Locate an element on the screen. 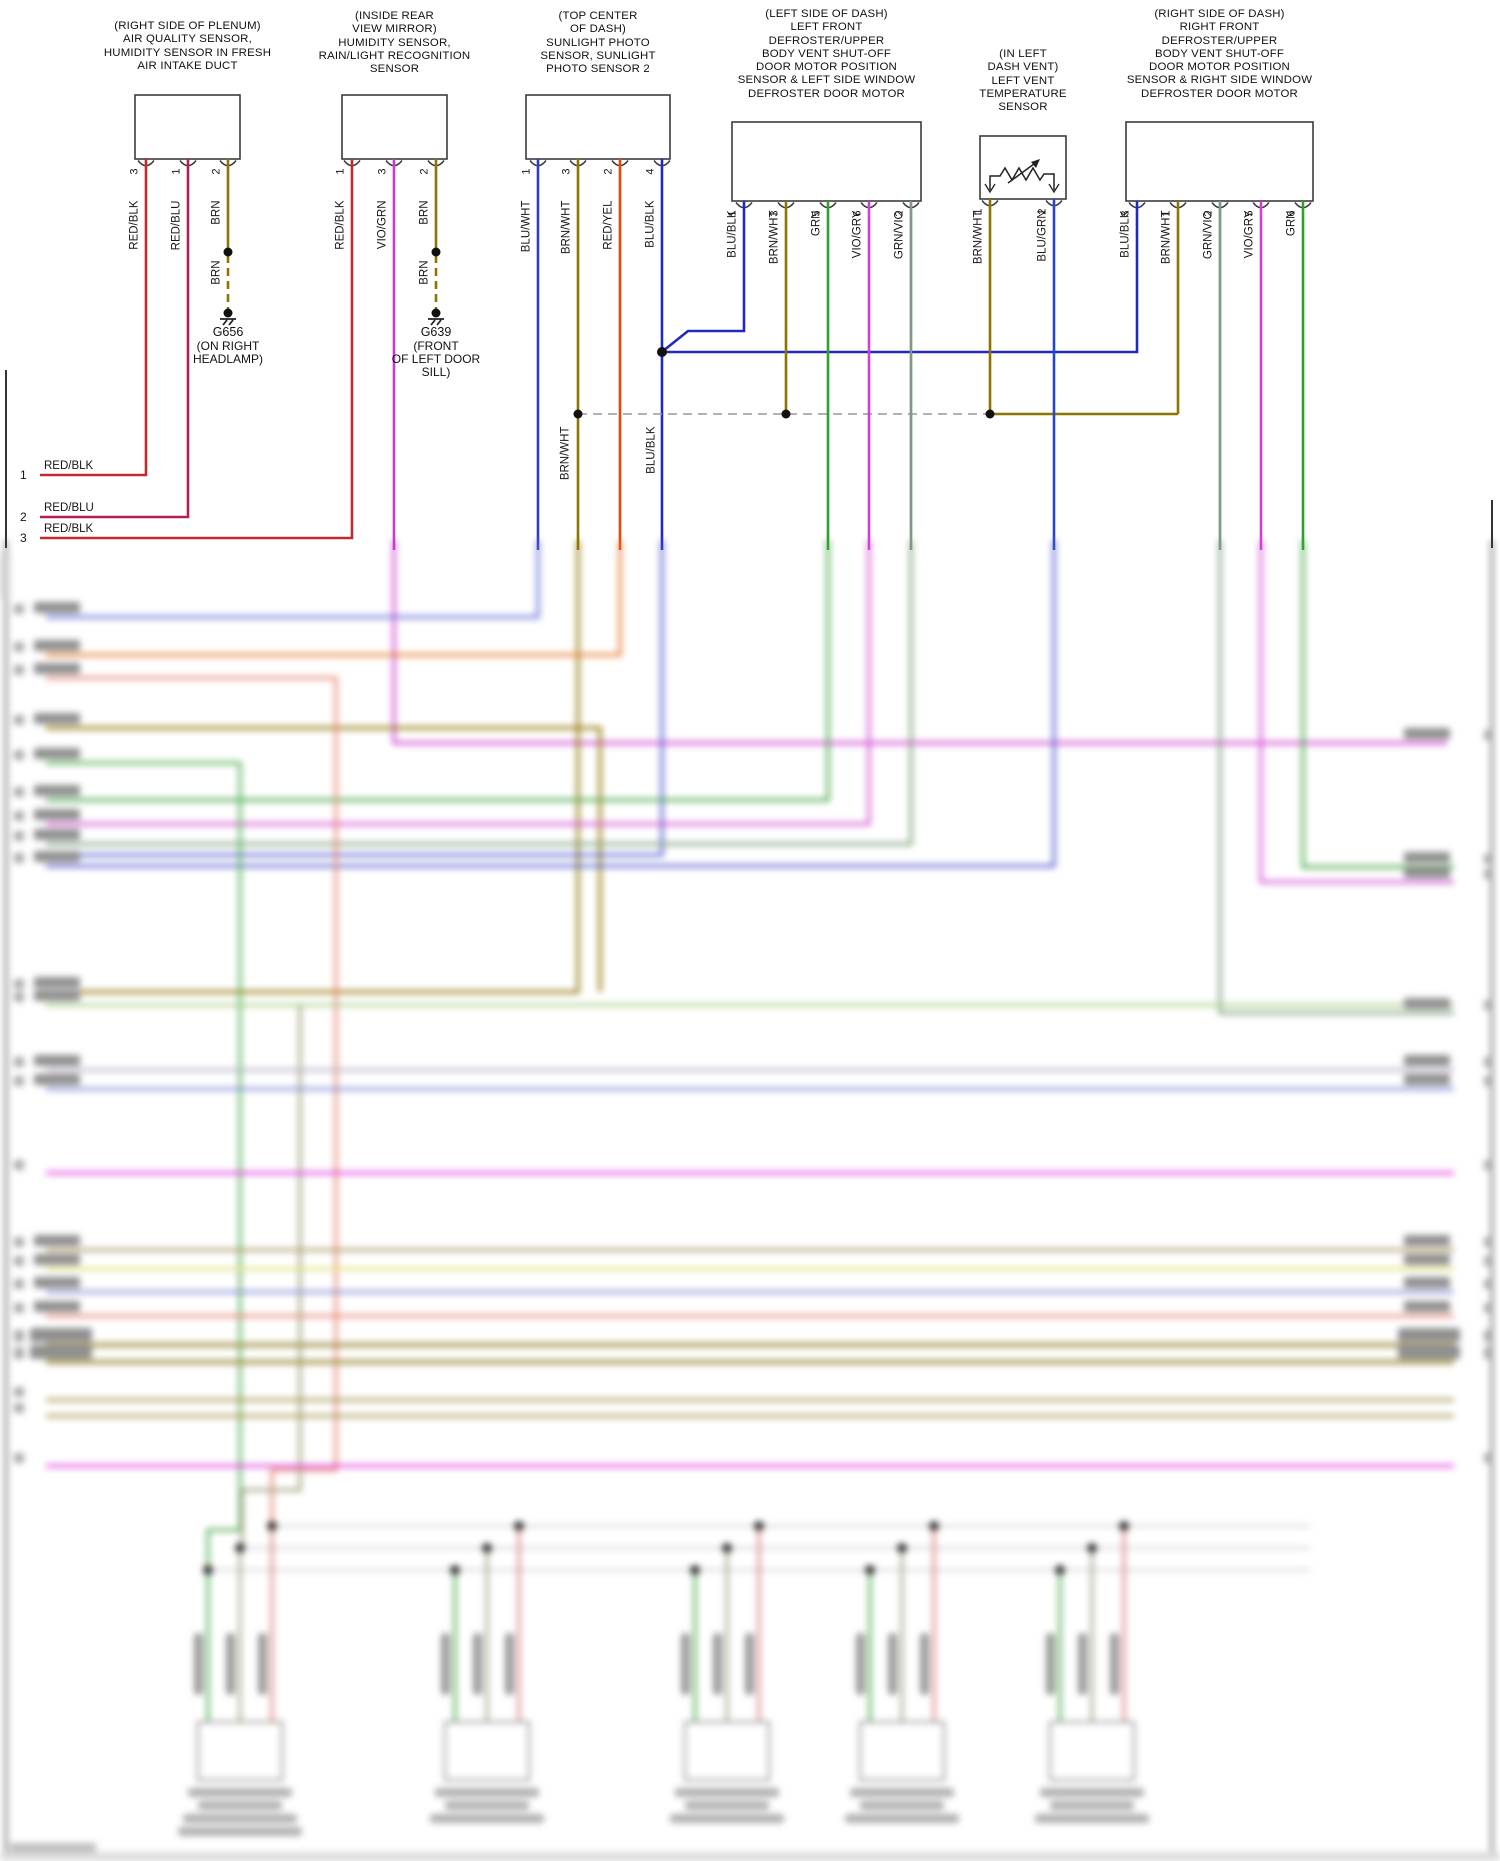 The height and width of the screenshot is (1861, 1500). wire-color-label: BLU/BLK is located at coordinates (1125, 234).